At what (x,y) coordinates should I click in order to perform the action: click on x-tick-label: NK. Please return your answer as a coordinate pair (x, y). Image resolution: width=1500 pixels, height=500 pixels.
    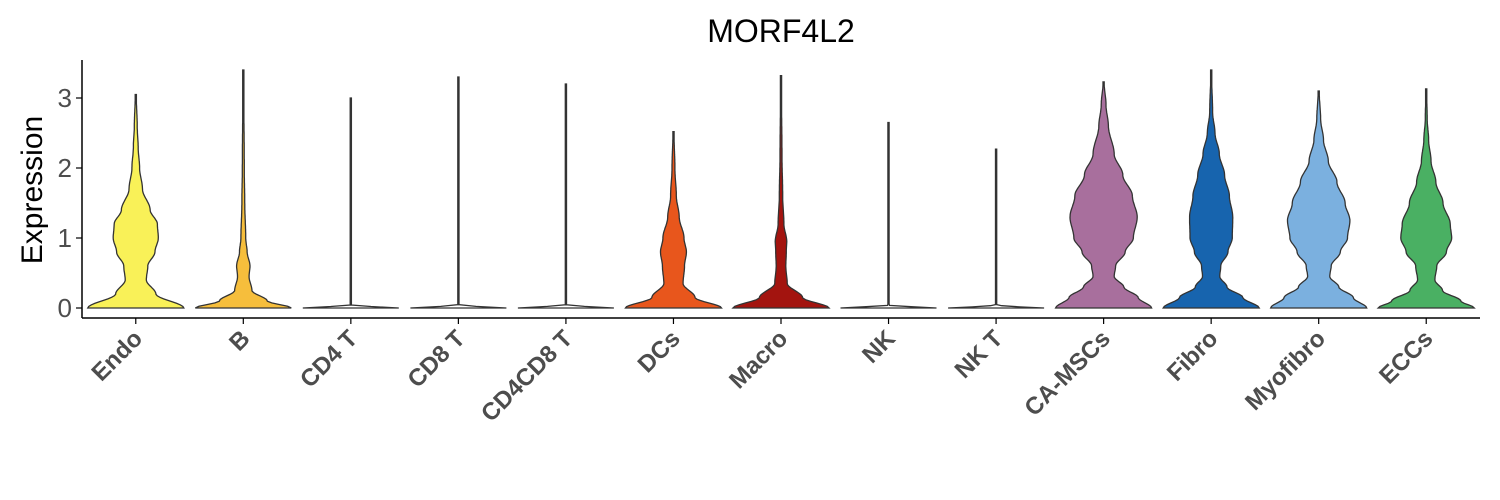
    Looking at the image, I should click on (879, 347).